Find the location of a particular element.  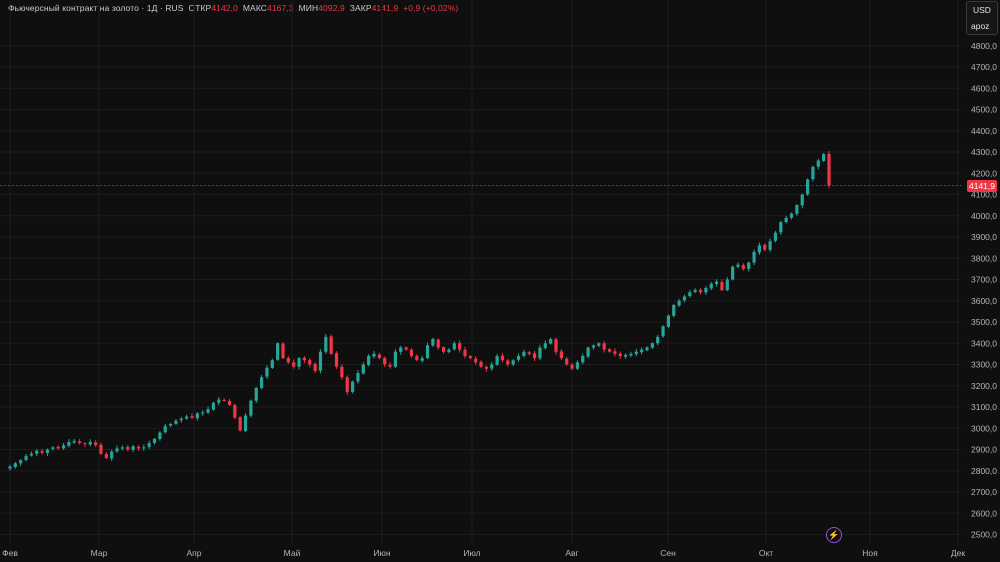

y-tick-label: 2900,0 is located at coordinates (984, 450).